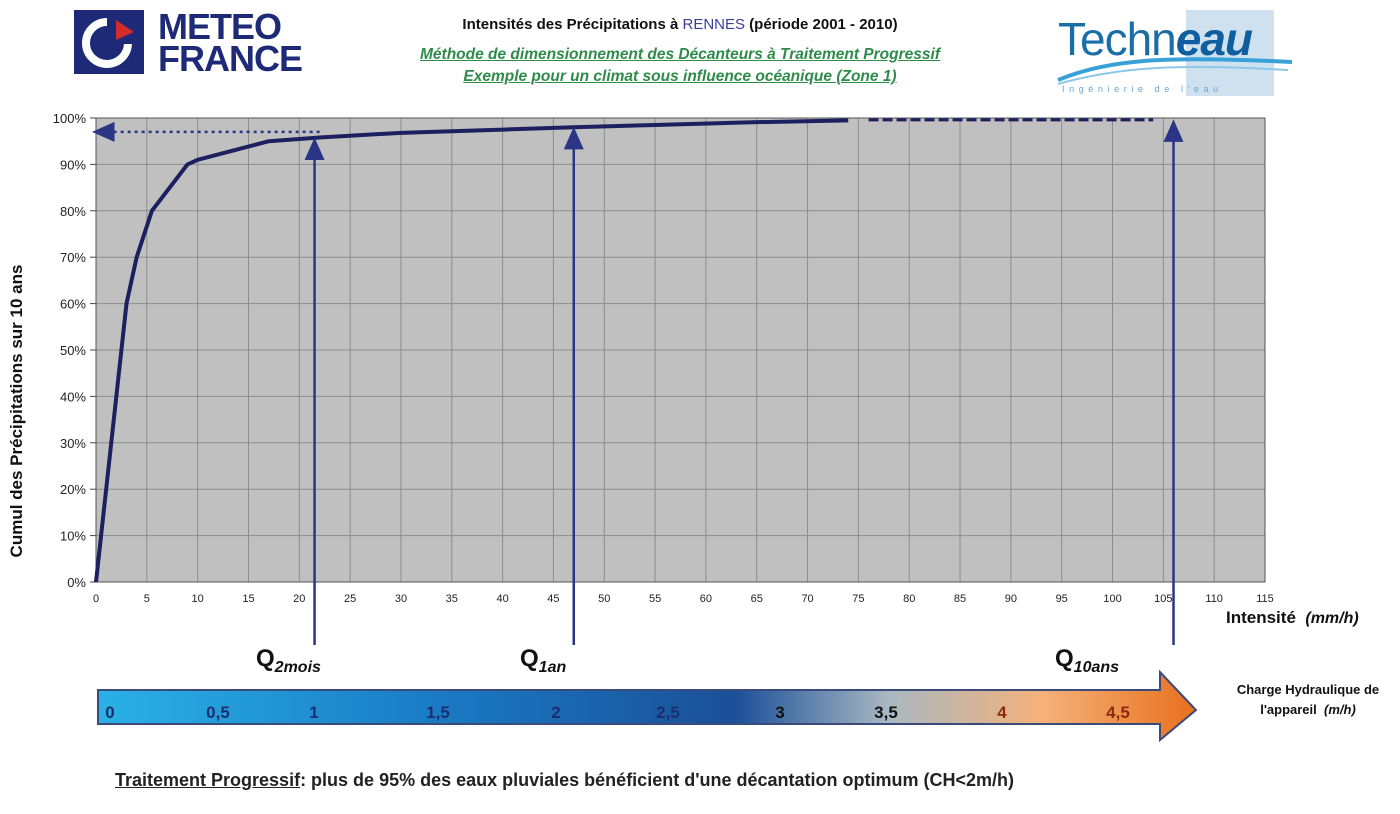 This screenshot has width=1400, height=814. Describe the element at coordinates (73, 304) in the screenshot. I see `y-tick-label: 60%` at that location.